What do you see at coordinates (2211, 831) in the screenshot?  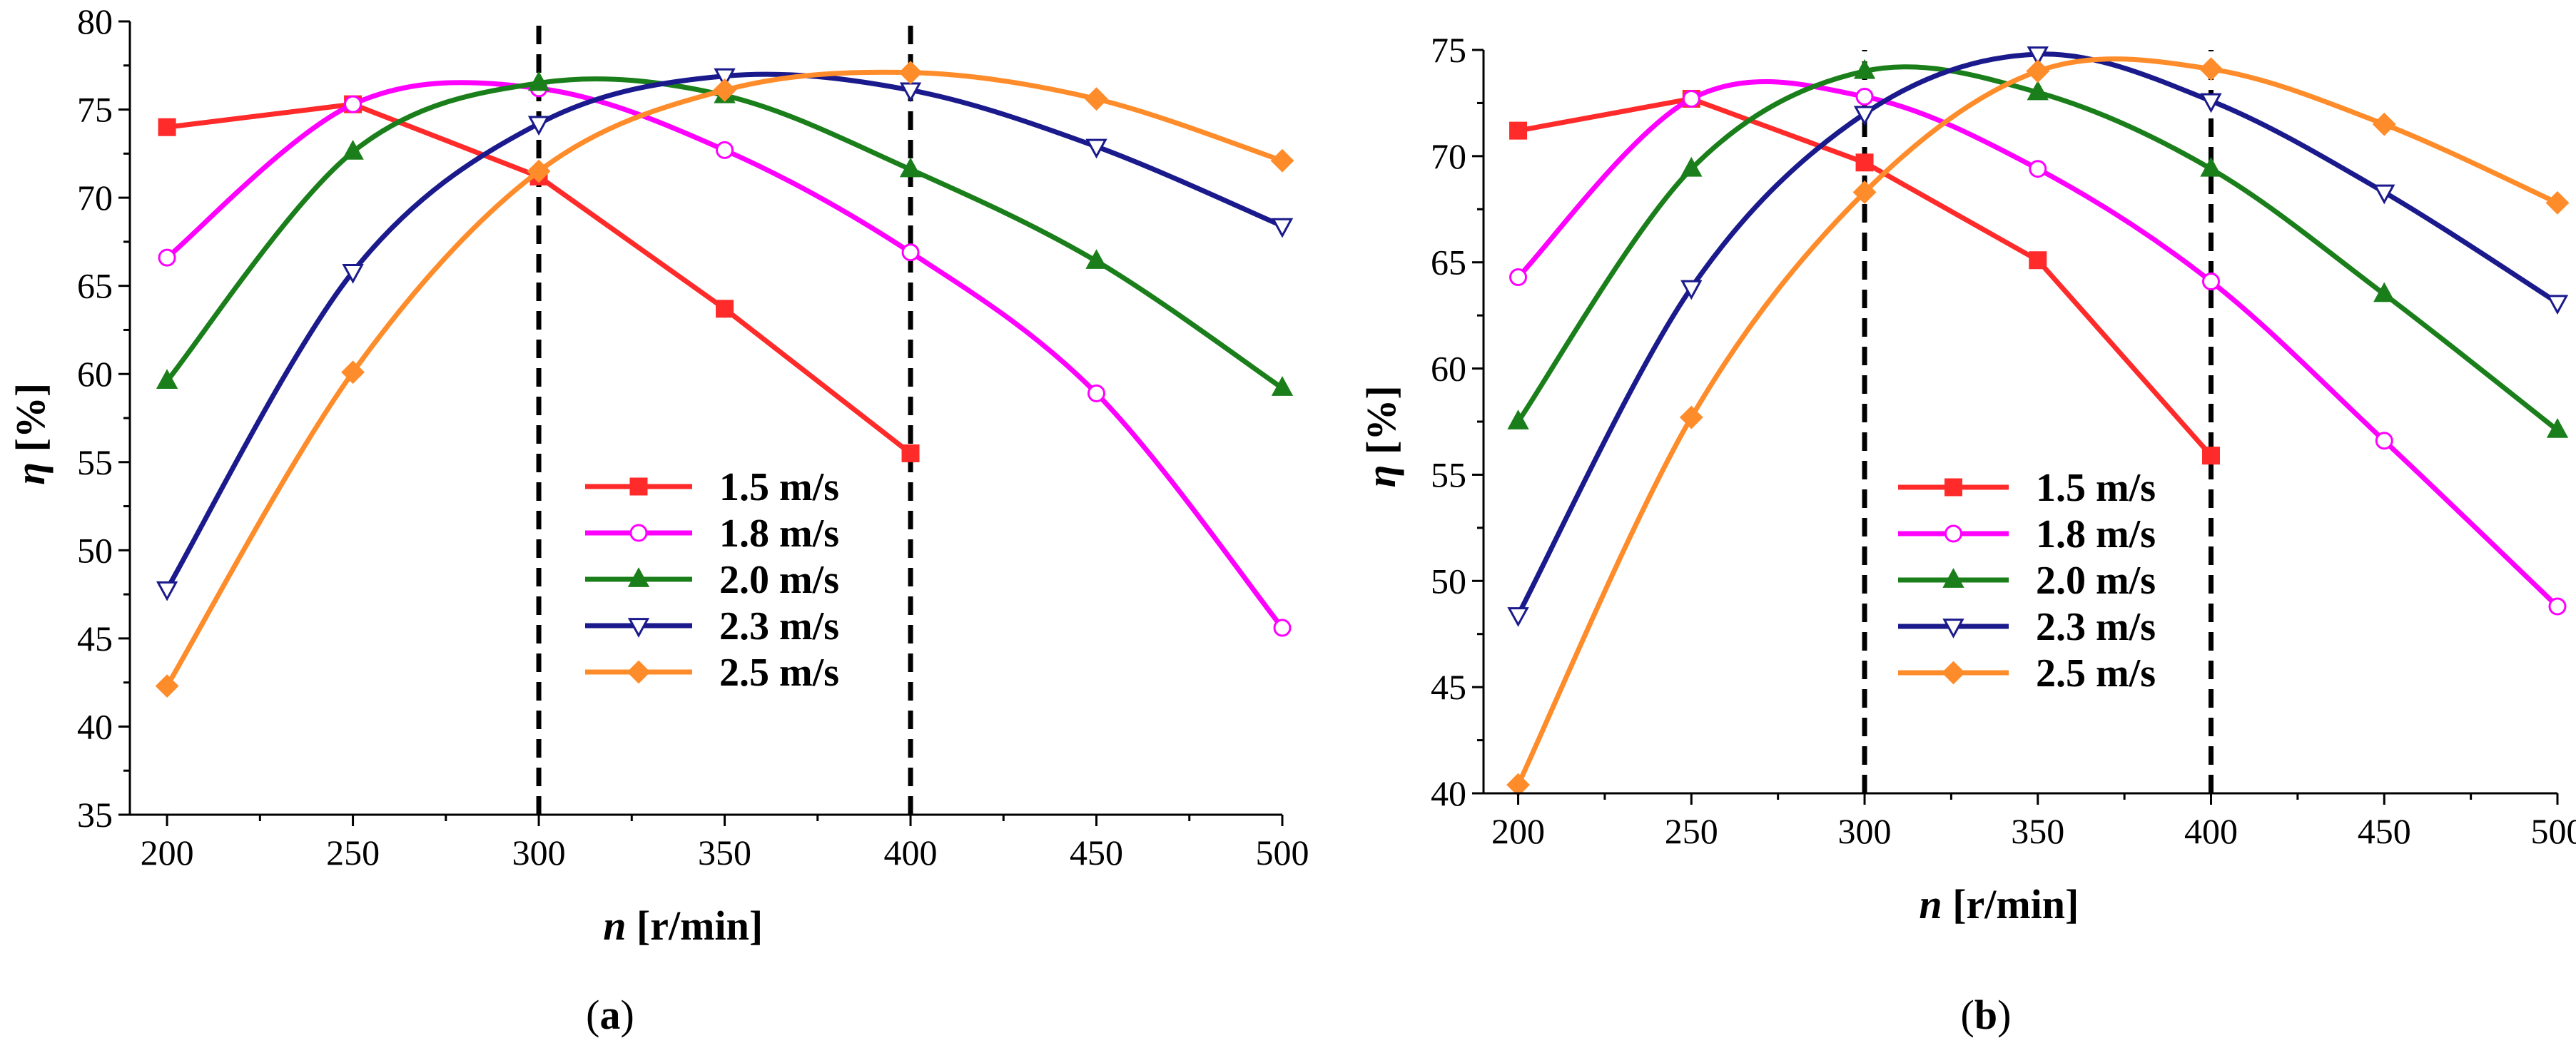 I see `x-tick-label: 400` at bounding box center [2211, 831].